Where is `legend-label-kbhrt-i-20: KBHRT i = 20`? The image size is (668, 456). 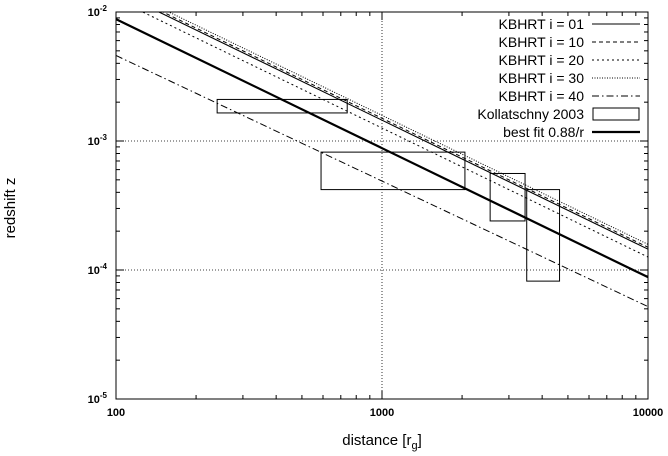
legend-label-kbhrt-i-20: KBHRT i = 20 is located at coordinates (542, 60).